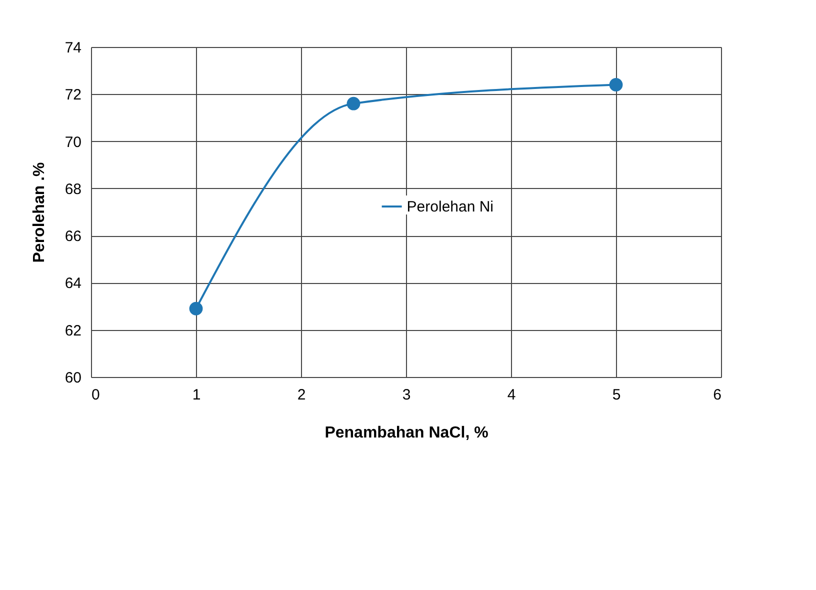 Image resolution: width=816 pixels, height=590 pixels. What do you see at coordinates (450, 207) in the screenshot?
I see `legend-label: Perolehan Ni` at bounding box center [450, 207].